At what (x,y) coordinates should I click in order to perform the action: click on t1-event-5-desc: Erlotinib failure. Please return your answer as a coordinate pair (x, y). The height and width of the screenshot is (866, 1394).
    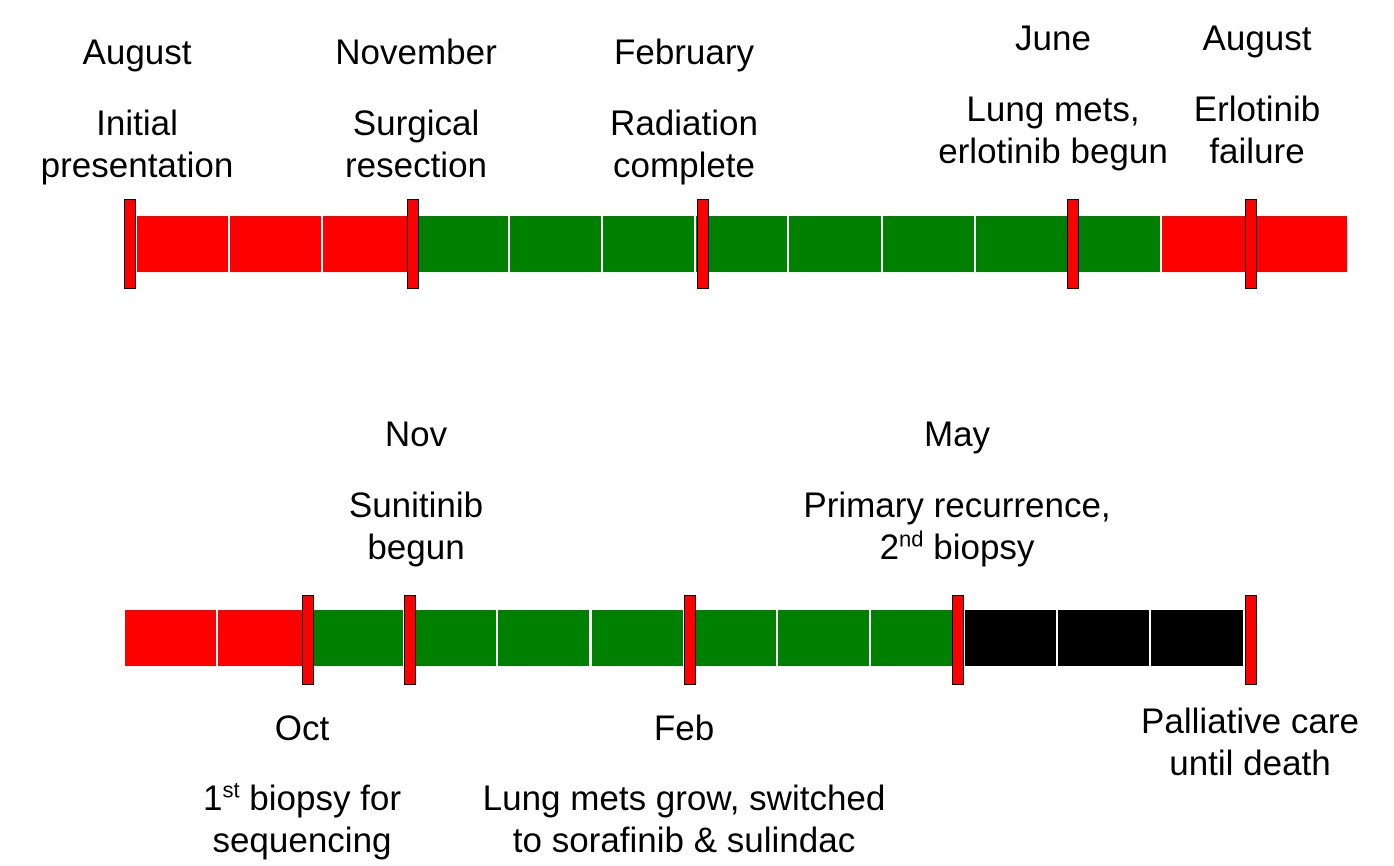
    Looking at the image, I should click on (1257, 130).